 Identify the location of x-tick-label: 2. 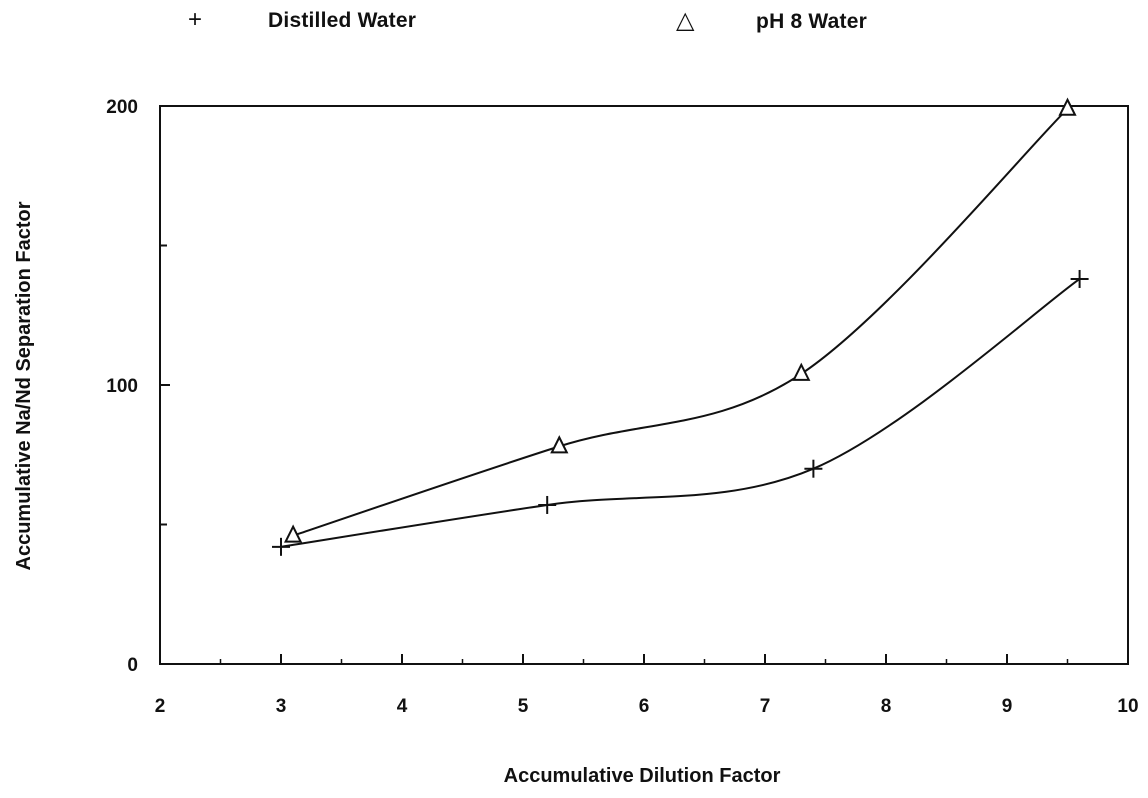
(160, 706).